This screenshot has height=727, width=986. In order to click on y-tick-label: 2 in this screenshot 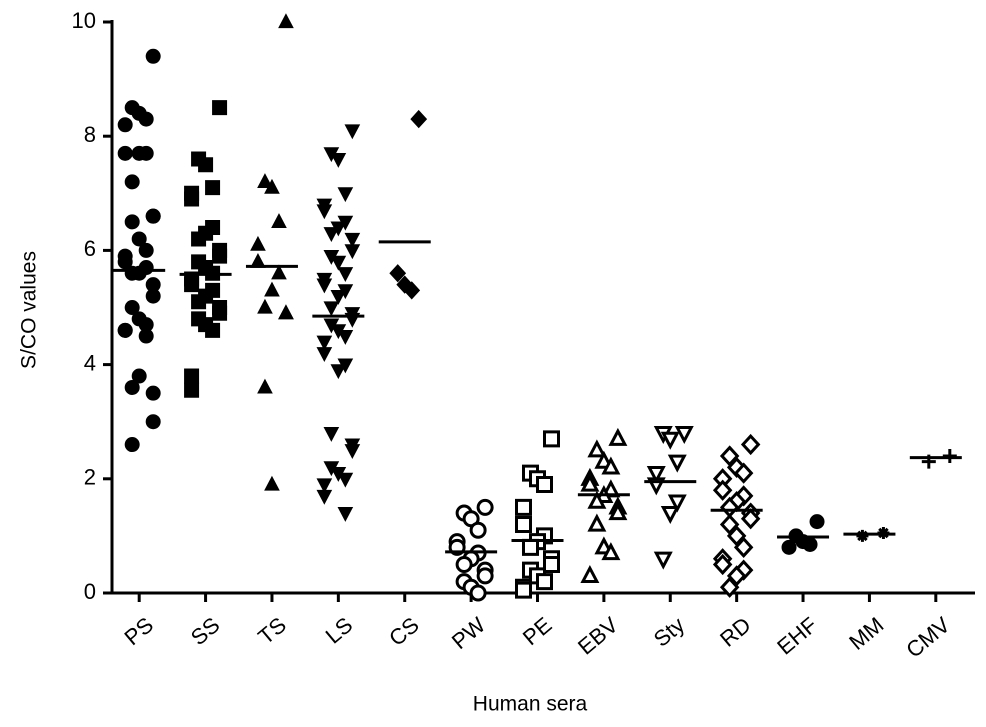, I will do `click(90, 477)`.